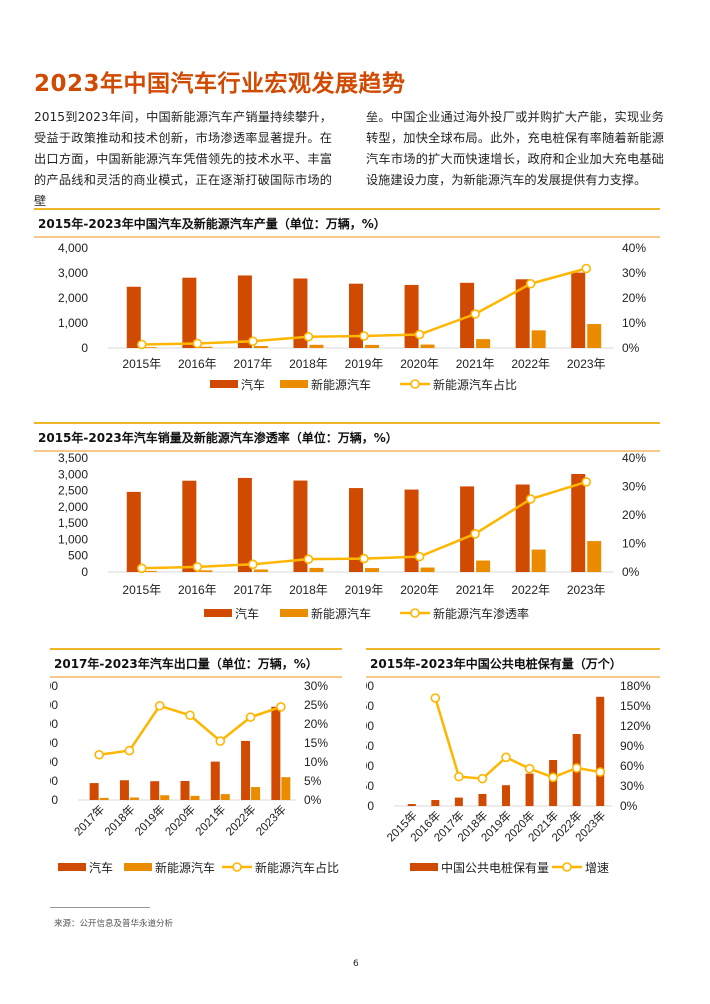 The height and width of the screenshot is (1004, 710). Describe the element at coordinates (220, 84) in the screenshot. I see `page-title: 2023年中国汽车行业宏观发展趋势` at that location.